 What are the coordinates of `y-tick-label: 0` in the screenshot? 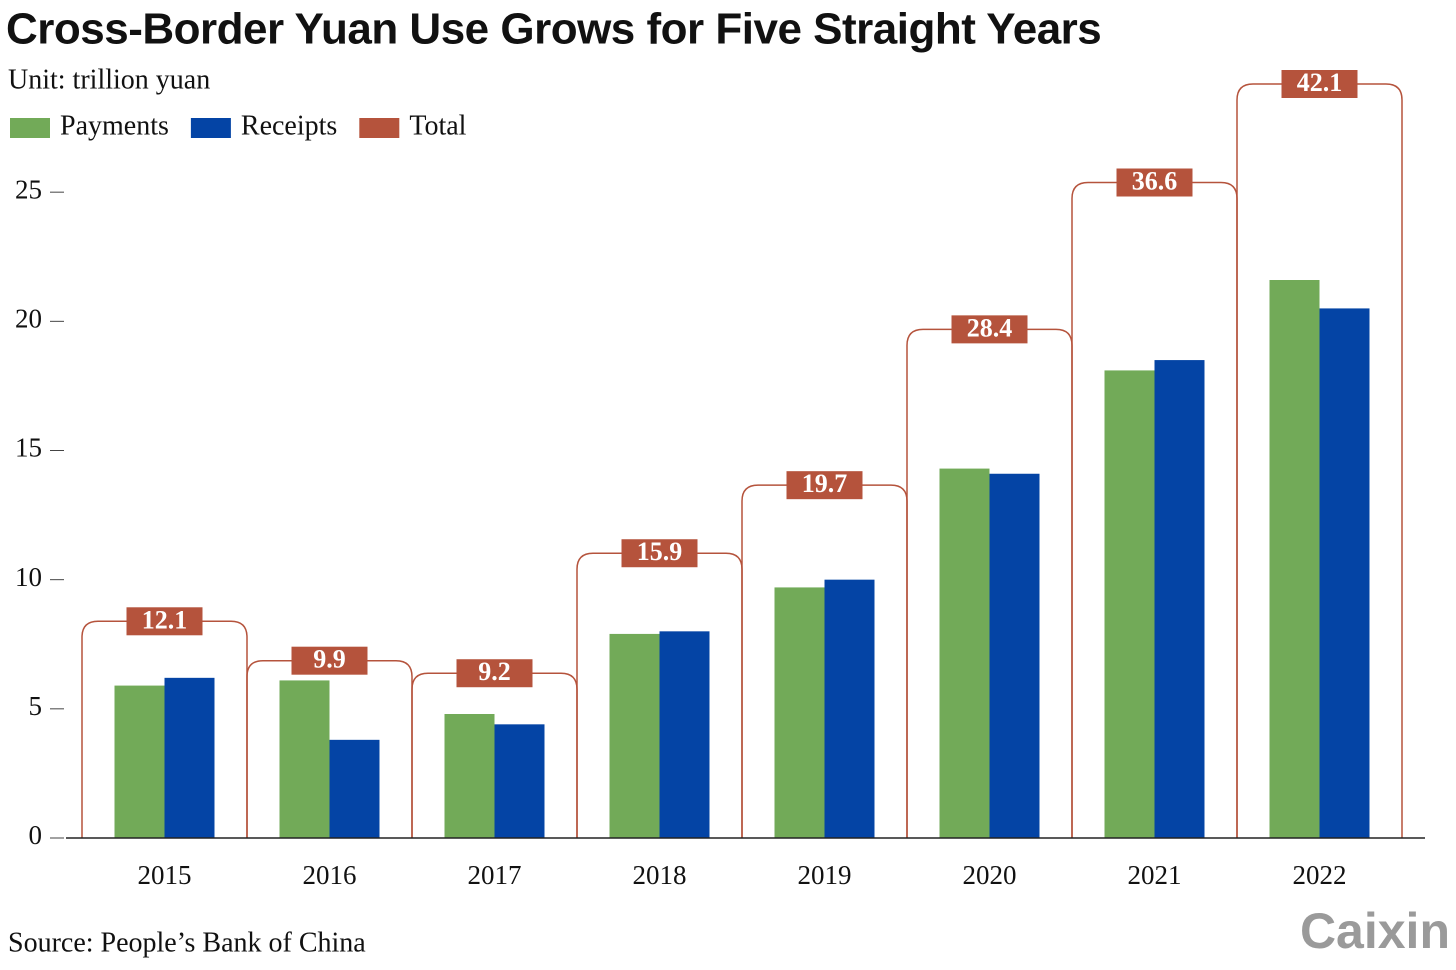 It's located at (36, 835).